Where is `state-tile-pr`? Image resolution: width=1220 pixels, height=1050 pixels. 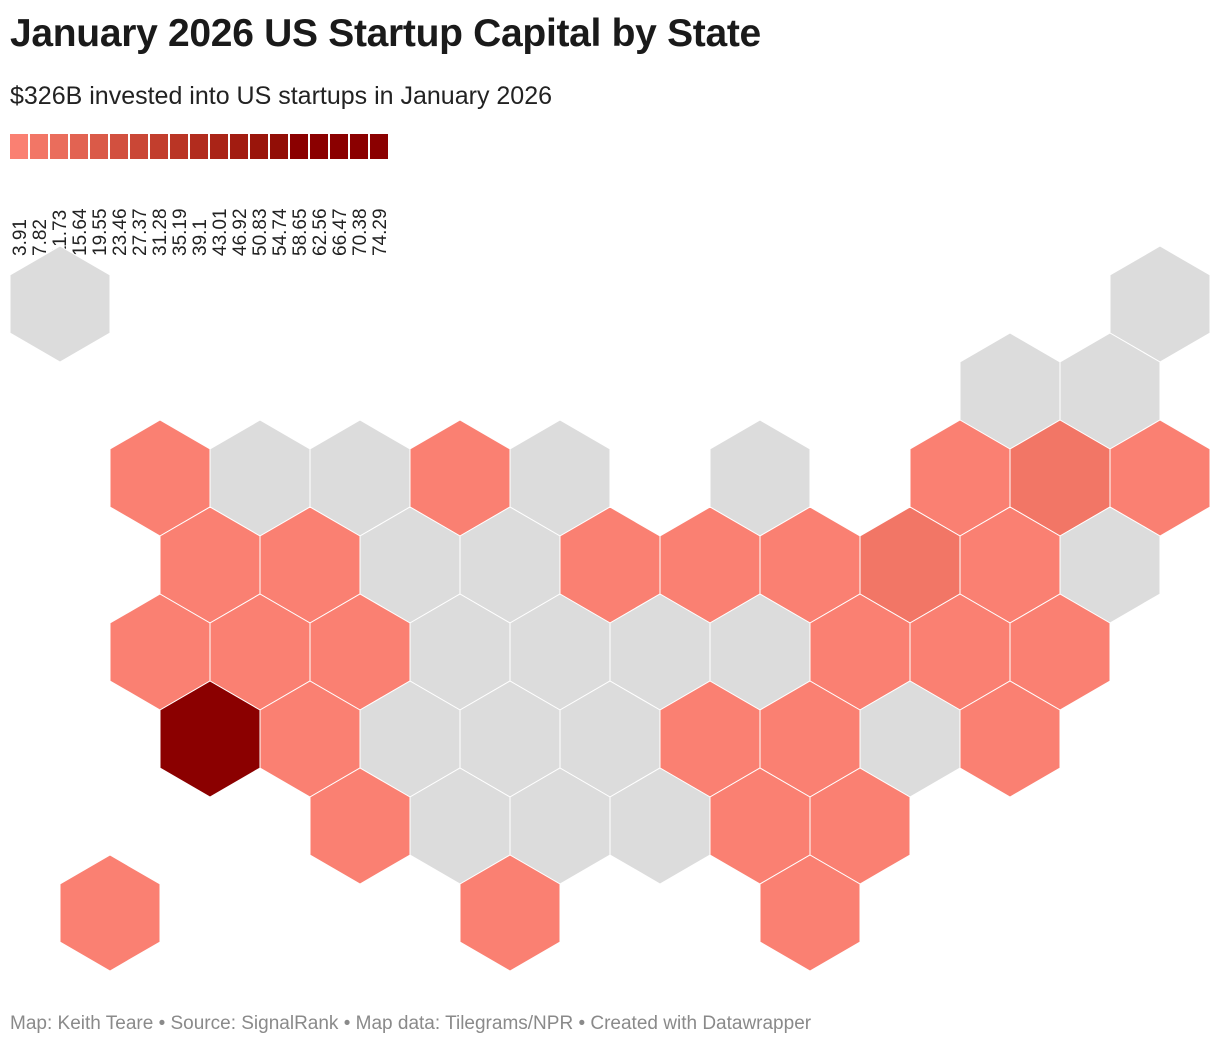
state-tile-pr is located at coordinates (810, 913).